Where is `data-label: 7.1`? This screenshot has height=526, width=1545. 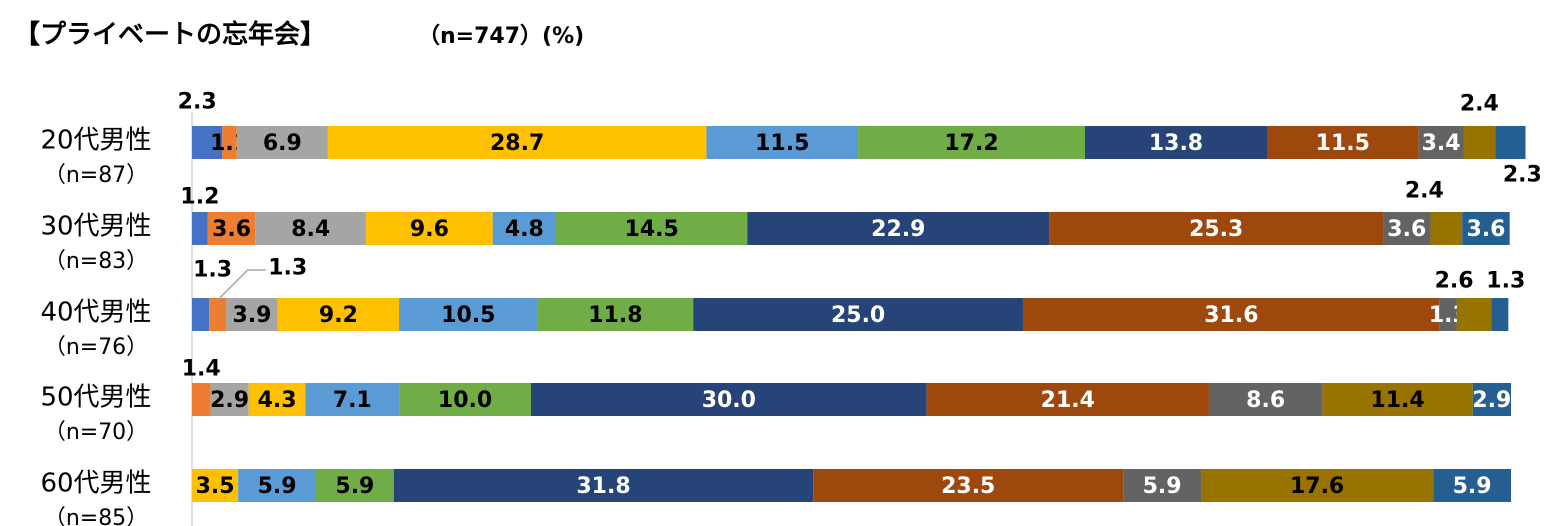 data-label: 7.1 is located at coordinates (352, 400).